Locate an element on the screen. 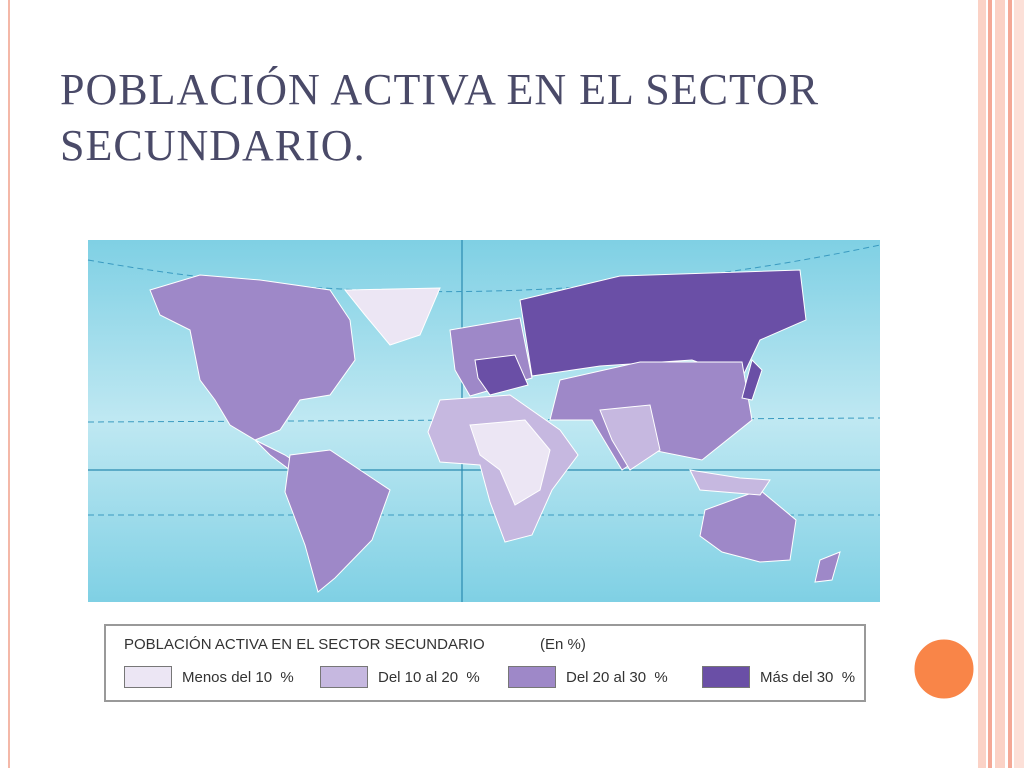  legend-item: Del 10 al 20 % is located at coordinates (400, 677).